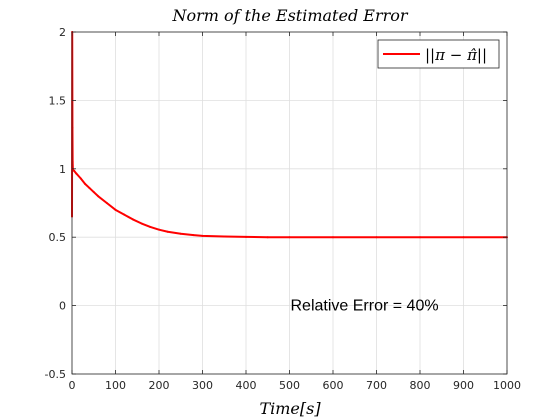 The width and height of the screenshot is (560, 420). What do you see at coordinates (289, 385) in the screenshot?
I see `x-tick-label: 500` at bounding box center [289, 385].